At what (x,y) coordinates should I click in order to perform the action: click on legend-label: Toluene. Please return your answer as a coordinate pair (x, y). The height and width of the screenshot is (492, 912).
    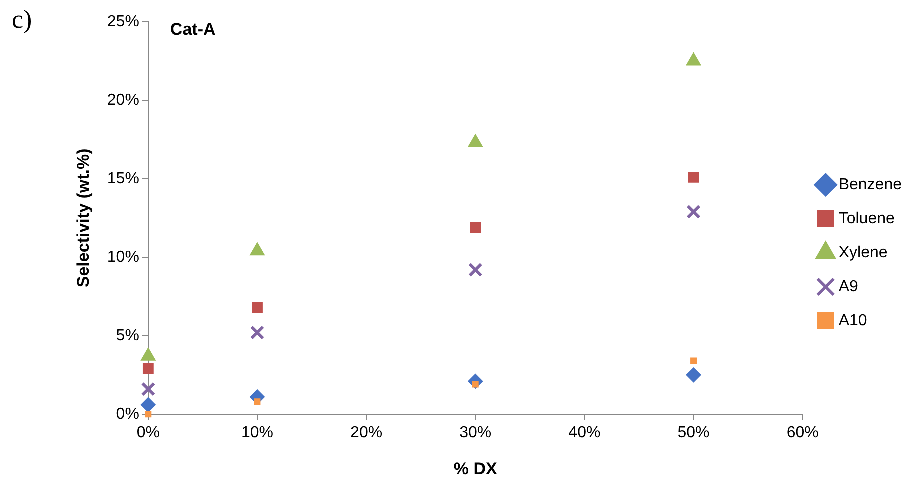
    Looking at the image, I should click on (866, 219).